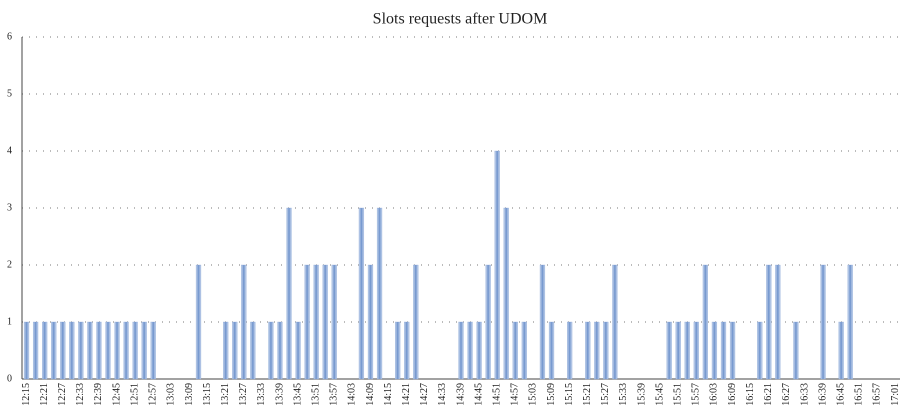  Describe the element at coordinates (659, 394) in the screenshot. I see `x-tick-label: 15:45` at that location.